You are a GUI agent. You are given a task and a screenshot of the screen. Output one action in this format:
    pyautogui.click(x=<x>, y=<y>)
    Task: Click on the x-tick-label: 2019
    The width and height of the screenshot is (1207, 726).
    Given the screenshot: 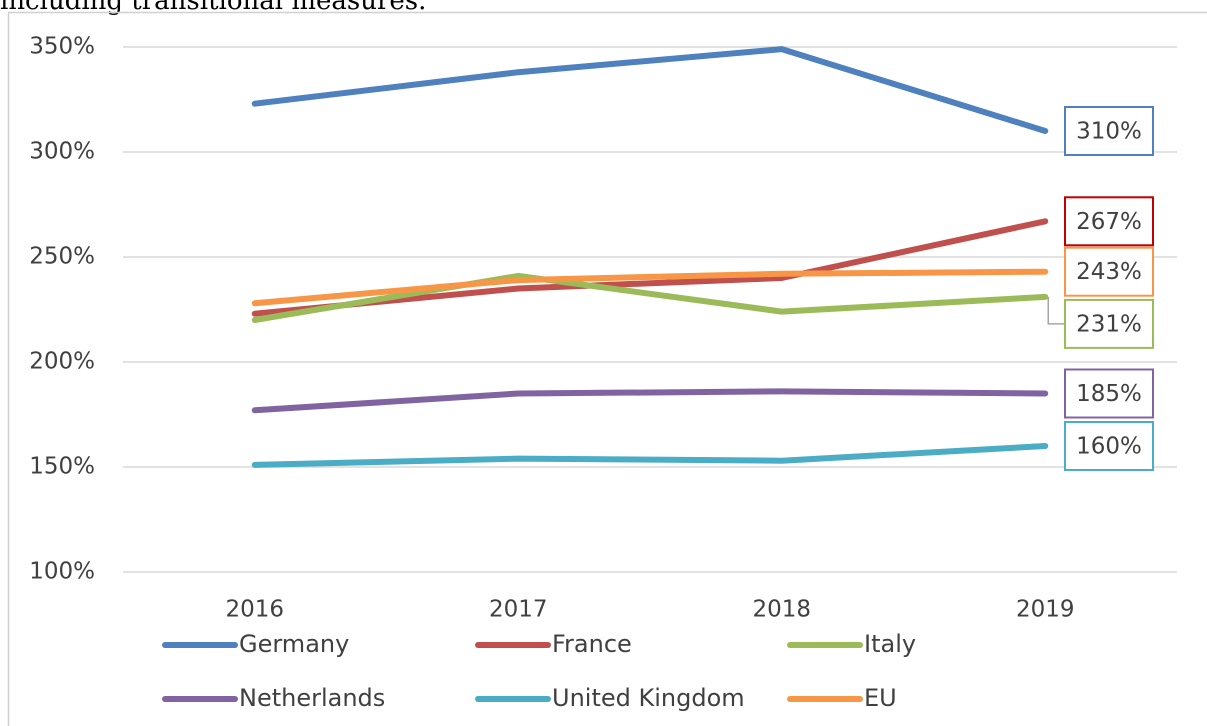 What is the action you would take?
    pyautogui.click(x=1045, y=610)
    